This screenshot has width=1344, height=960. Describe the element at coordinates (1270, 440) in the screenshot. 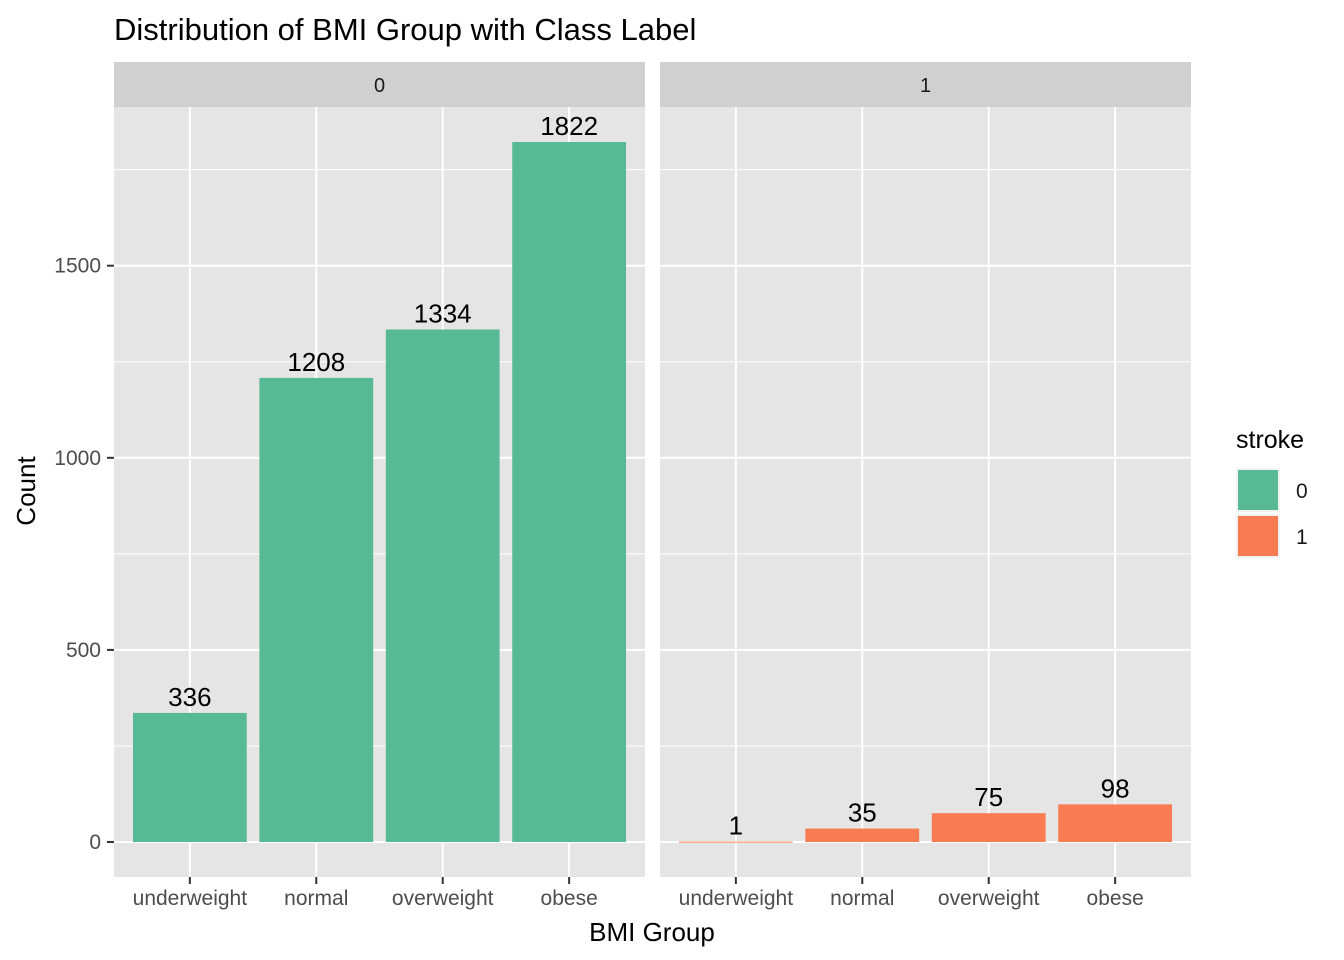

I see `legend-title: stroke` at that location.